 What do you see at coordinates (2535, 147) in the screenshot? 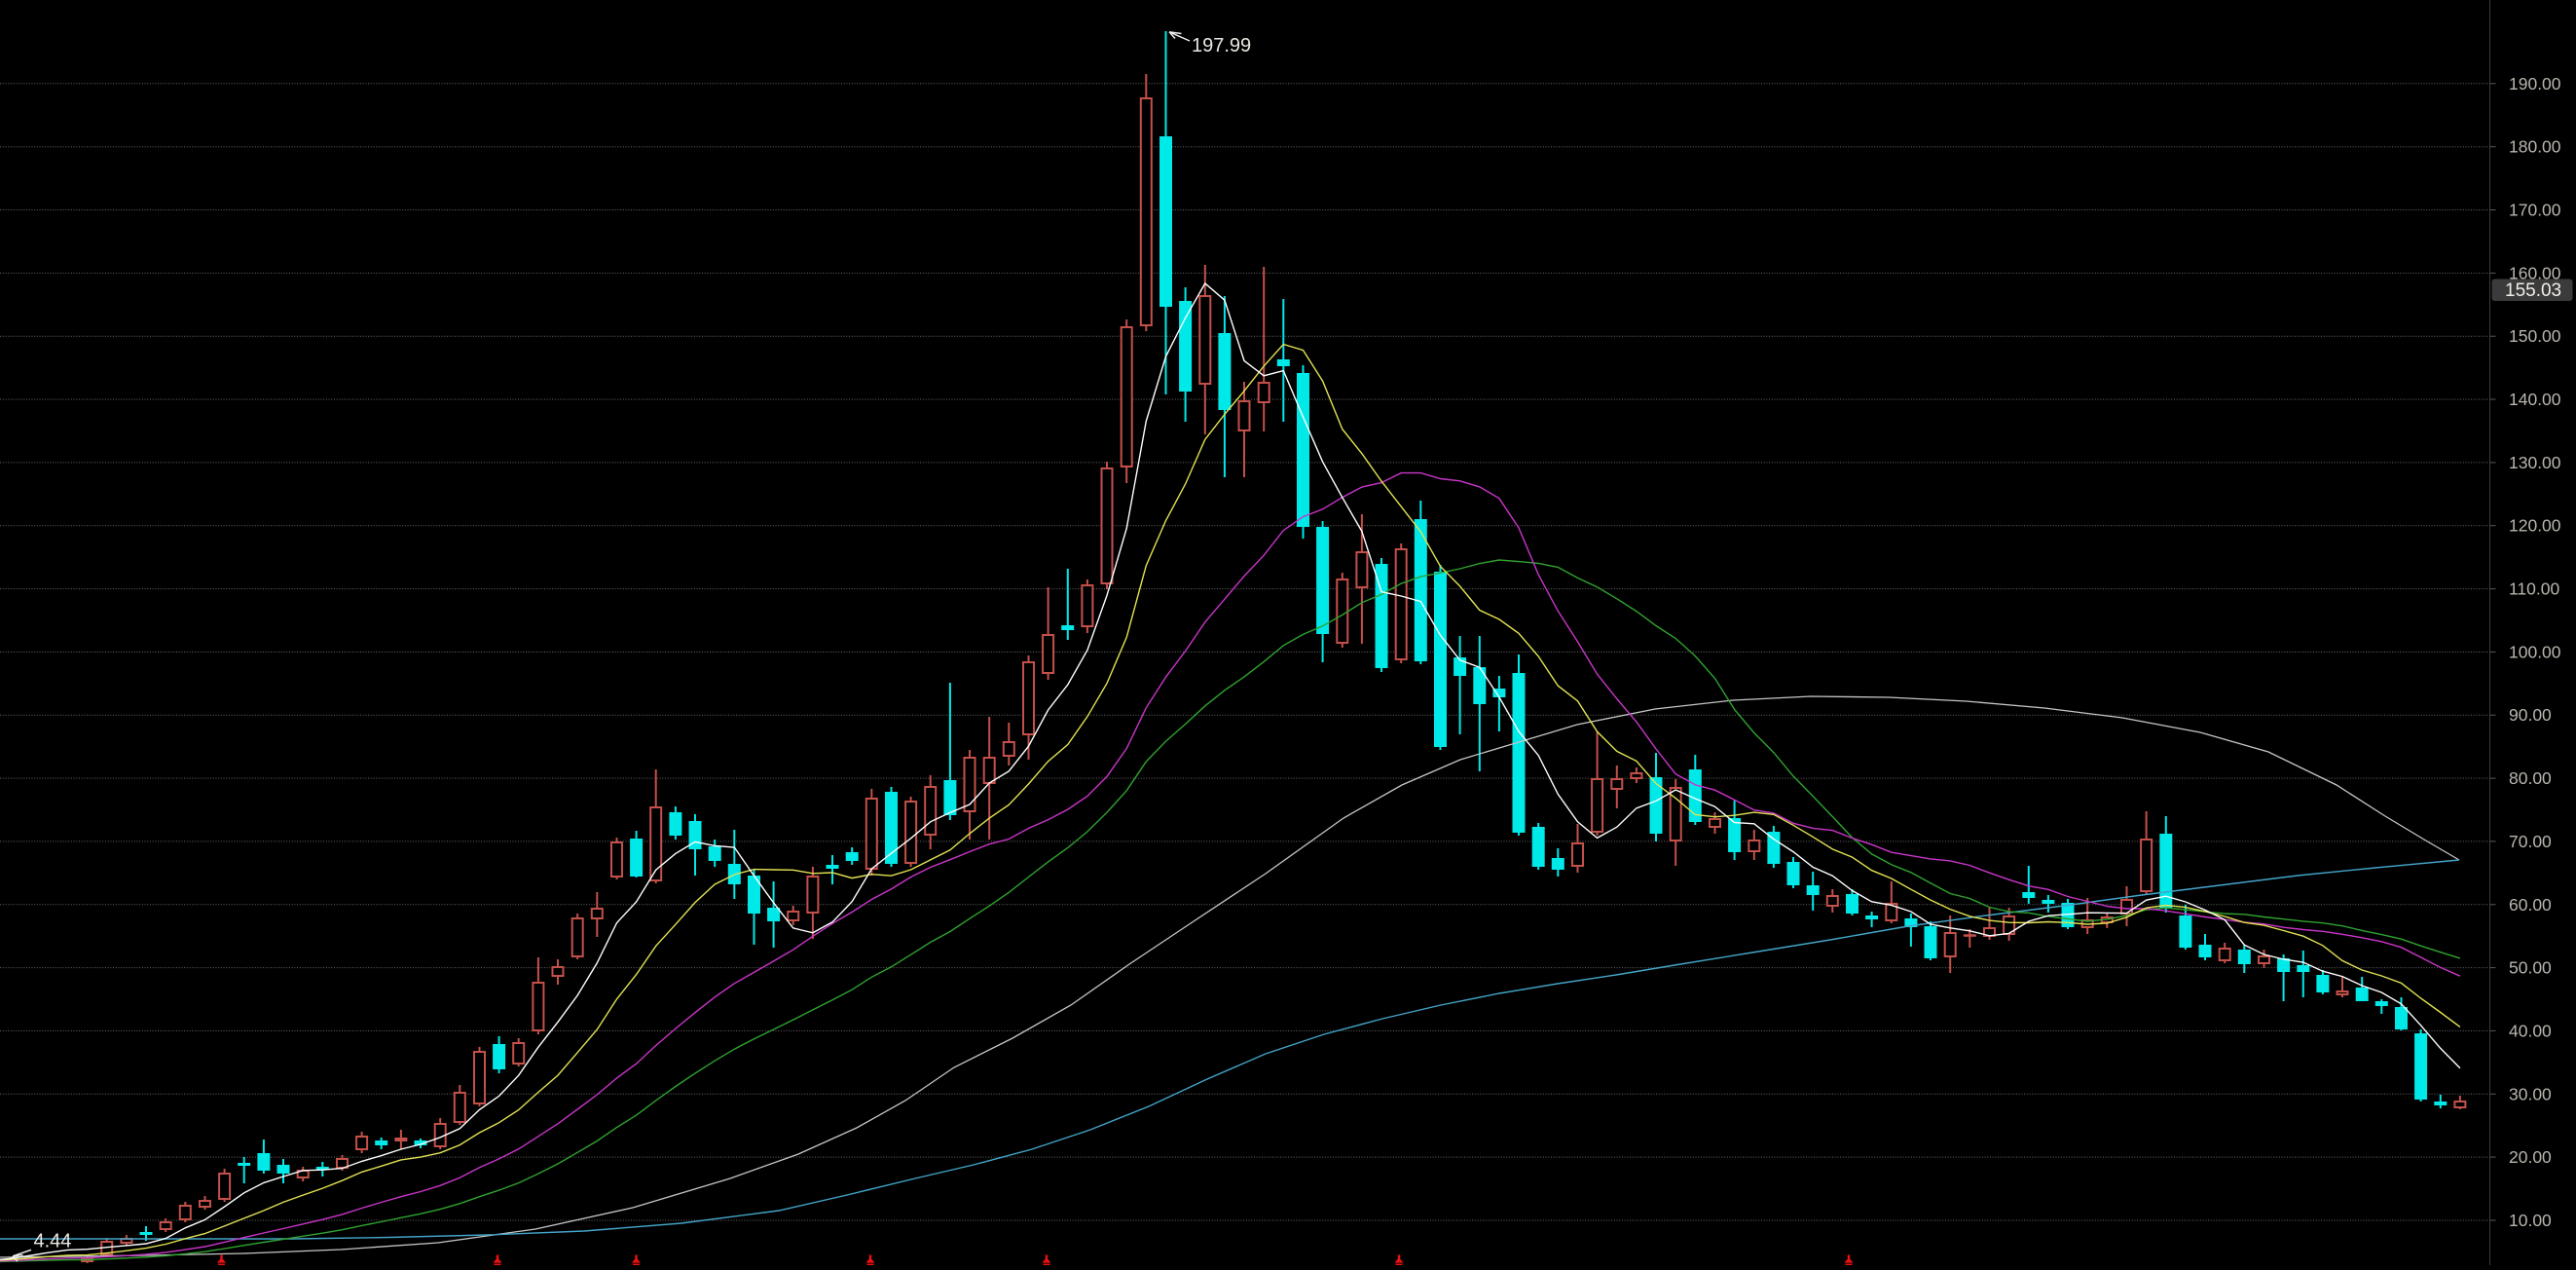
I see `svg-text: 180.00` at bounding box center [2535, 147].